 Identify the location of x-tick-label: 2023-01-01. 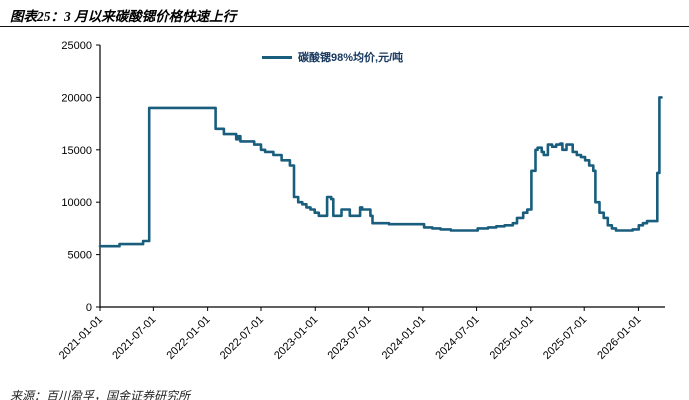
(296, 338).